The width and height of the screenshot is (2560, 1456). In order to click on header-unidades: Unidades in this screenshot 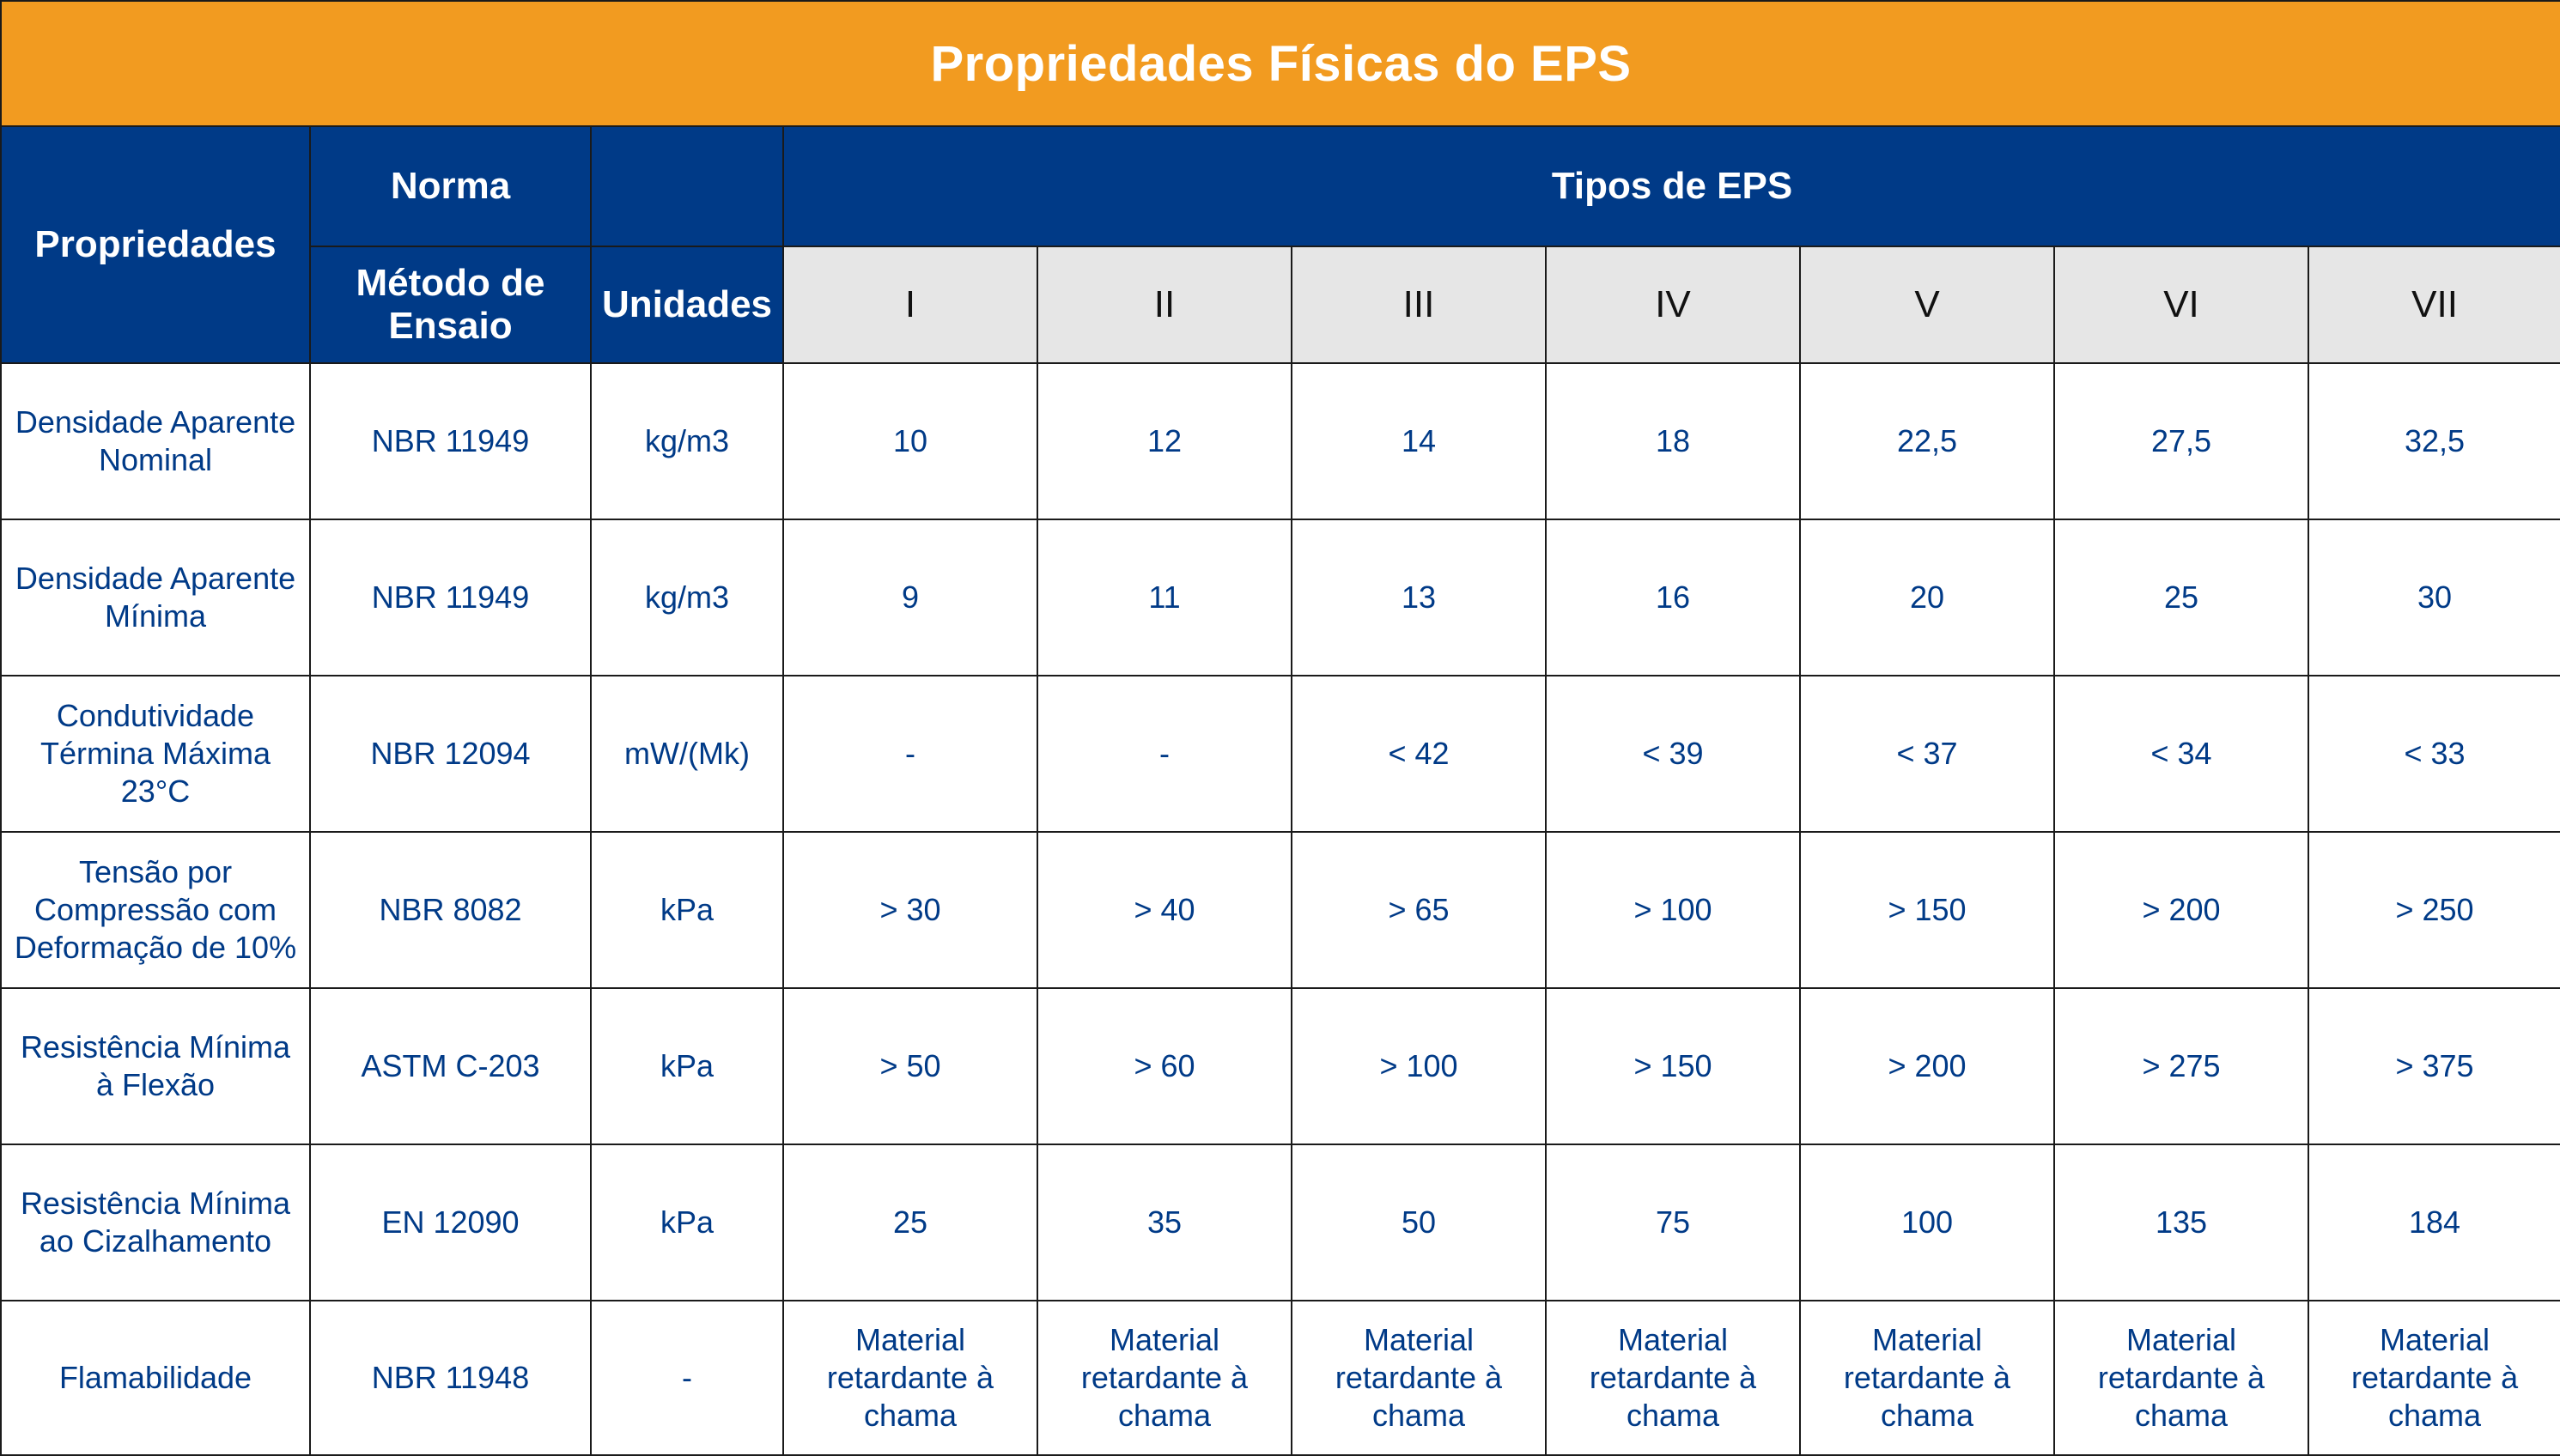, I will do `click(687, 305)`.